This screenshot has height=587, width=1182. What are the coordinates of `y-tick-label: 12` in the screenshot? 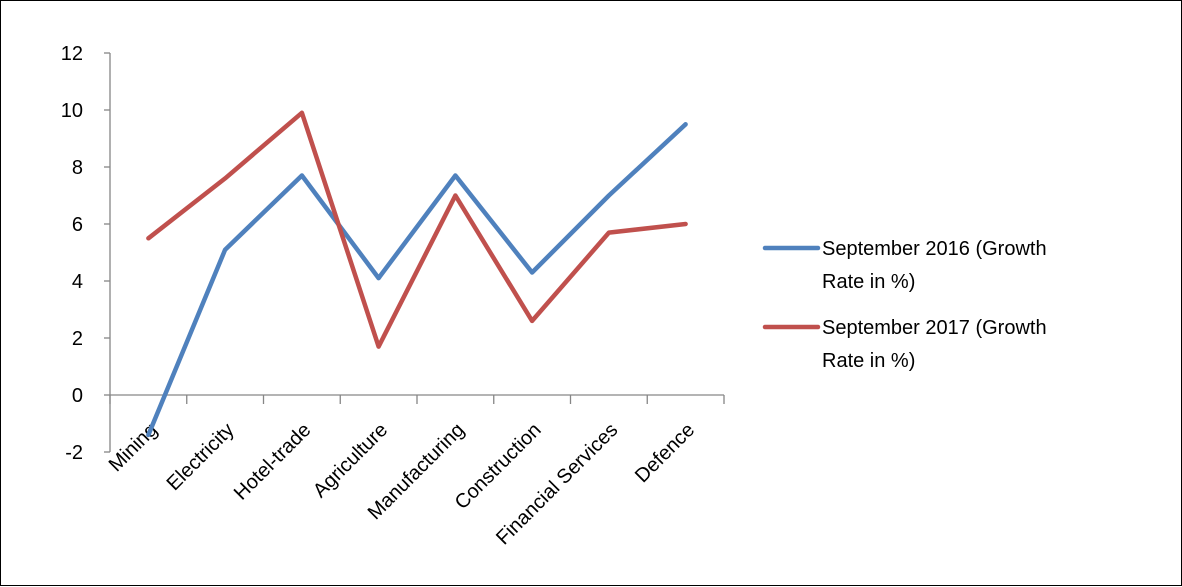 It's located at (72, 54).